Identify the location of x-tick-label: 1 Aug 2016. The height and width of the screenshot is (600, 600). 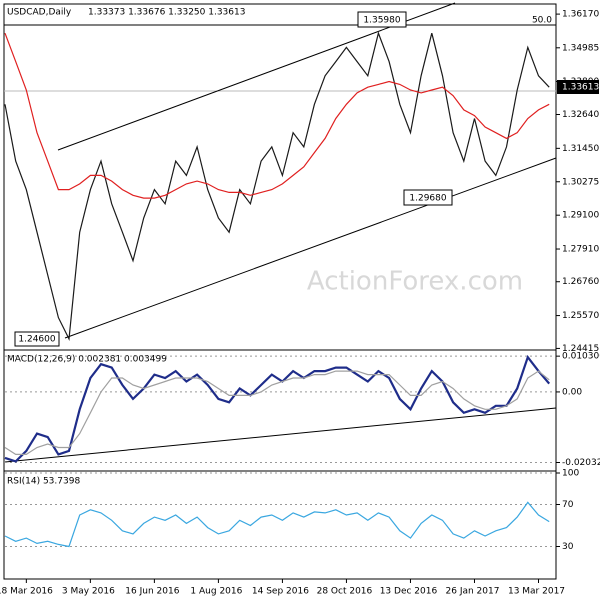
(216, 592).